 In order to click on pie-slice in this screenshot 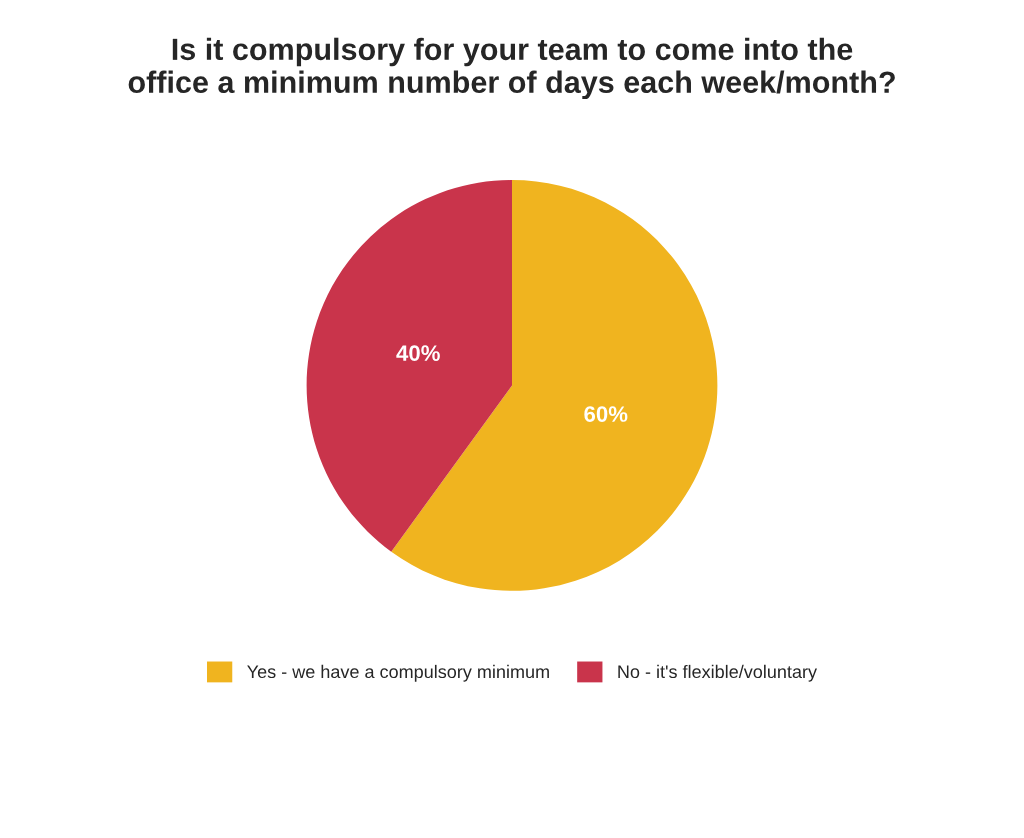, I will do `click(409, 366)`.